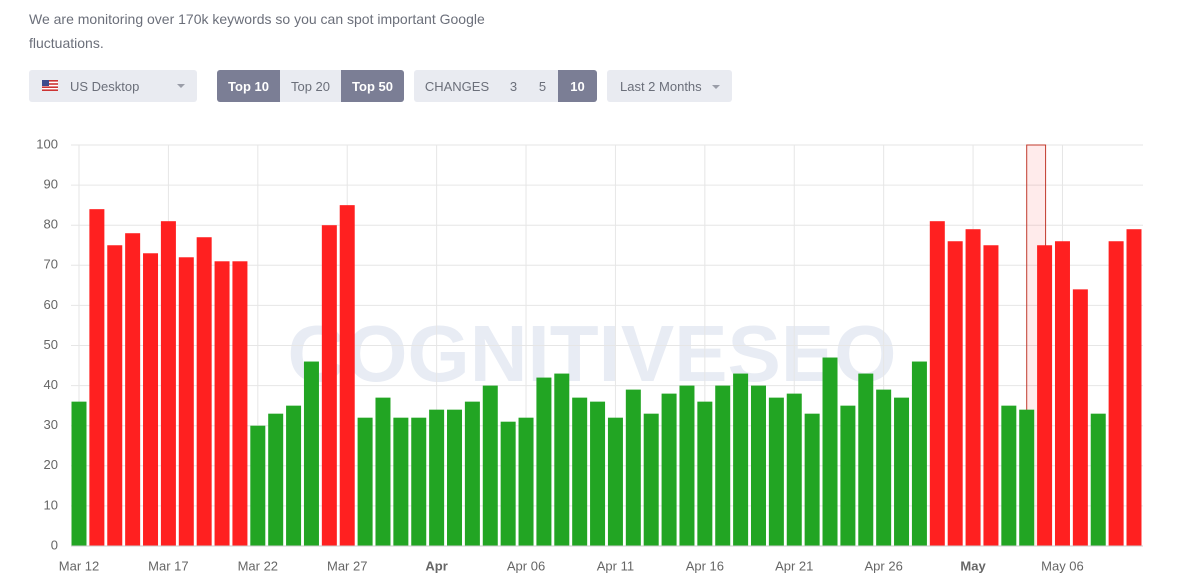 Image resolution: width=1177 pixels, height=576 pixels. What do you see at coordinates (592, 353) in the screenshot?
I see `watermark: COGNITIVESEO` at bounding box center [592, 353].